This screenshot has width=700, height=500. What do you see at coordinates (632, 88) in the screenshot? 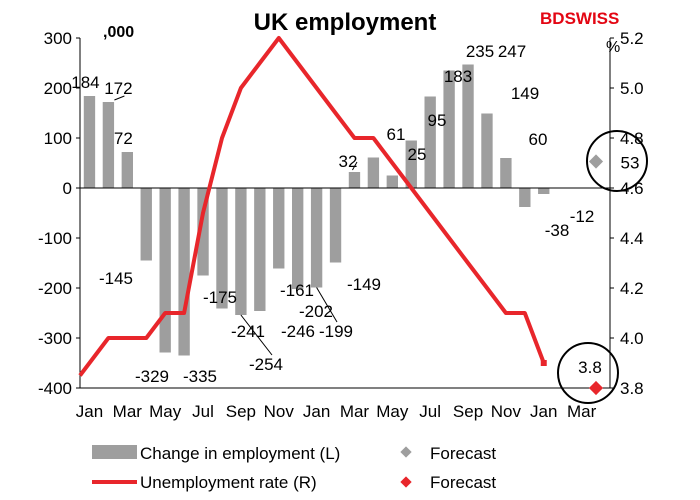
I see `right-axis-tick-label: 5.0` at bounding box center [632, 88].